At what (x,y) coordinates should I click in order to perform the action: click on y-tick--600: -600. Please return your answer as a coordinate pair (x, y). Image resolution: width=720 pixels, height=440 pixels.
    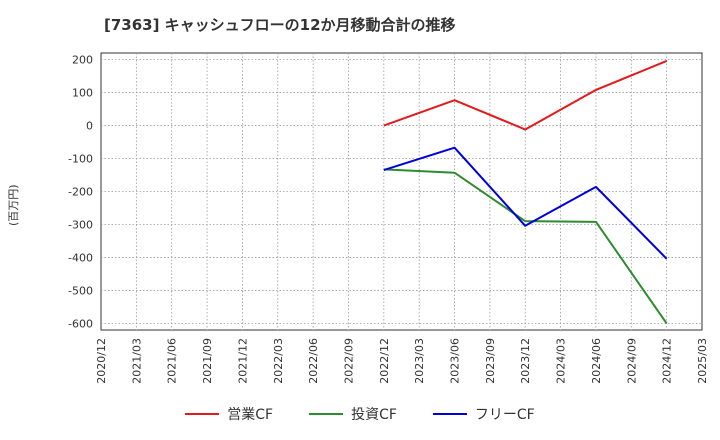
    Looking at the image, I should click on (80, 323).